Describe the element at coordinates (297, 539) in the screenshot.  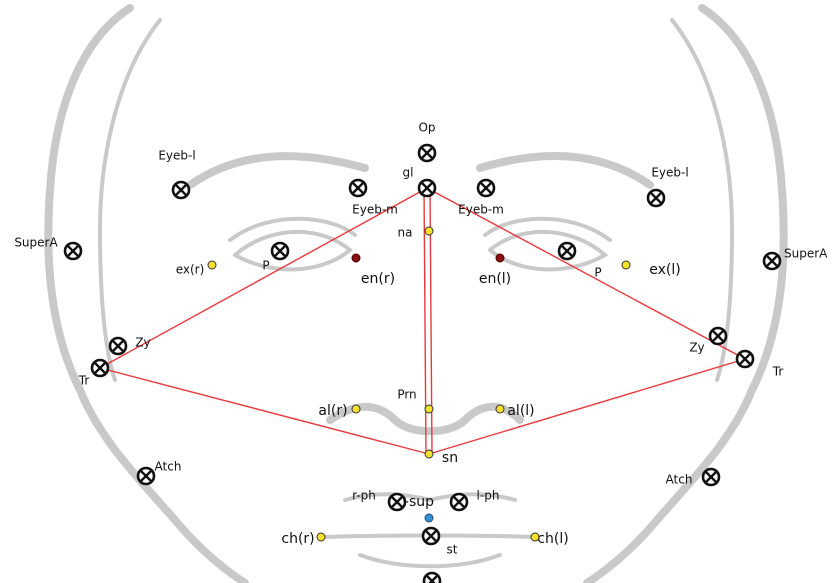
I see `label: ch(r)` at that location.